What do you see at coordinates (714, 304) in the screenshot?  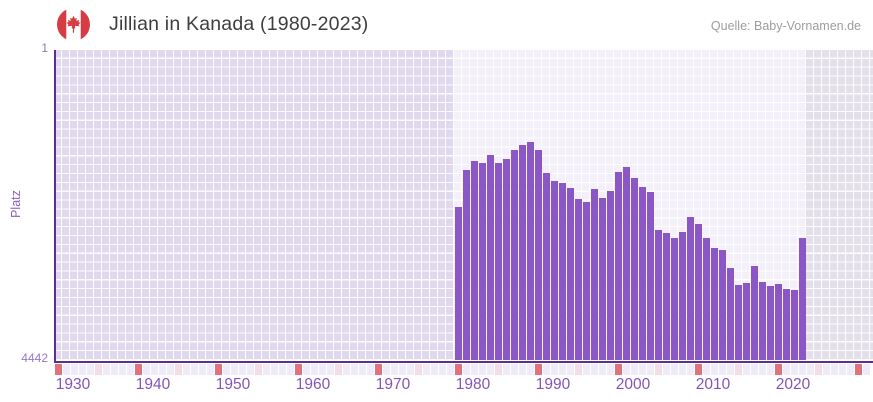 I see `bar-2012` at bounding box center [714, 304].